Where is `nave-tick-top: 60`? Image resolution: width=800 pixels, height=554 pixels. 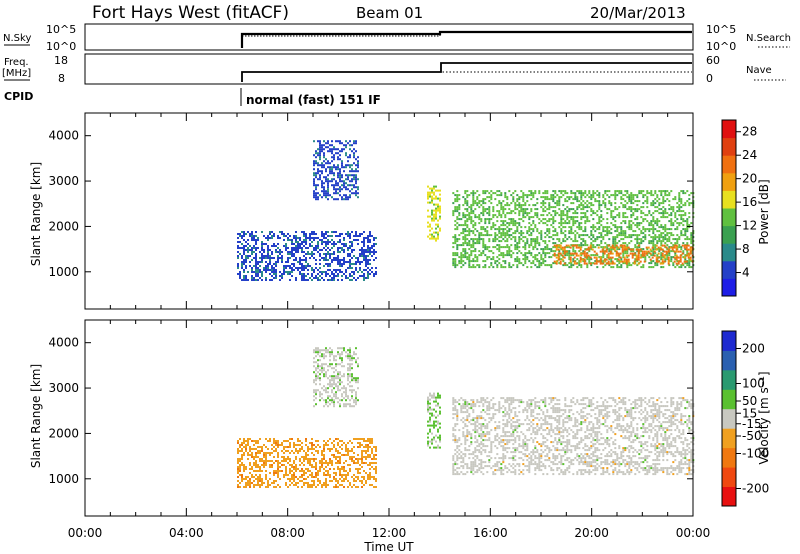
nave-tick-top: 60 is located at coordinates (713, 60).